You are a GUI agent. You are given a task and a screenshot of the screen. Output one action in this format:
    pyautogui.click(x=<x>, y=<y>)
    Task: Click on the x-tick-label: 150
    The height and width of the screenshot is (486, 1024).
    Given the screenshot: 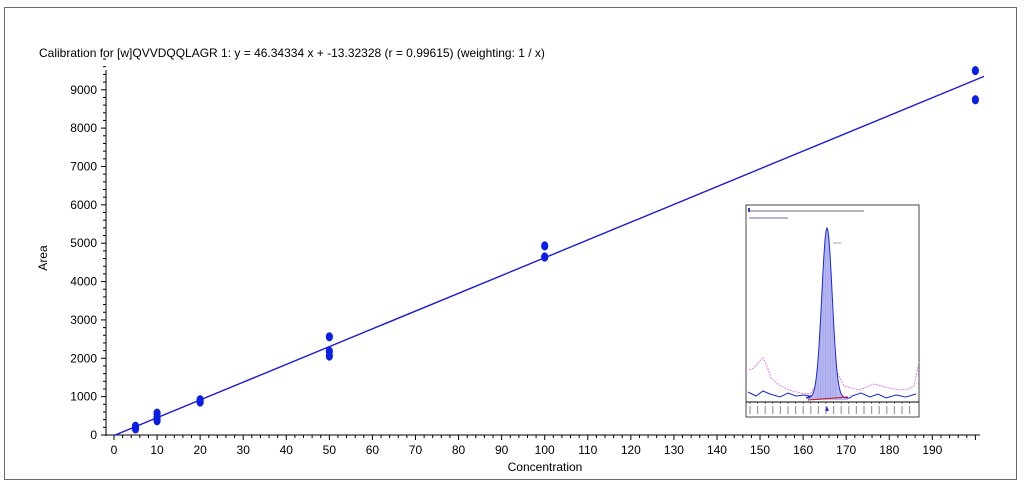 What is the action you would take?
    pyautogui.click(x=760, y=450)
    